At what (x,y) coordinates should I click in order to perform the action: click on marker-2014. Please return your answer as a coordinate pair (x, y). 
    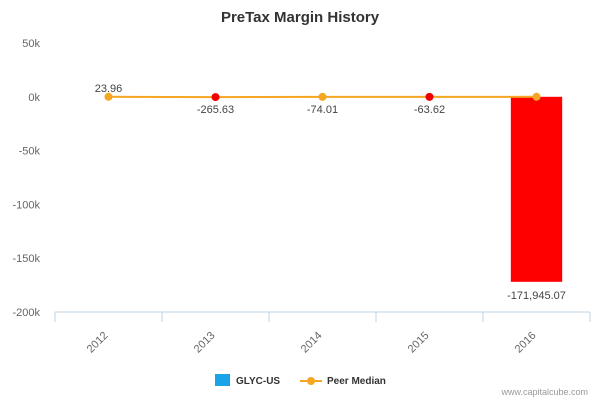
    Looking at the image, I should click on (322, 96).